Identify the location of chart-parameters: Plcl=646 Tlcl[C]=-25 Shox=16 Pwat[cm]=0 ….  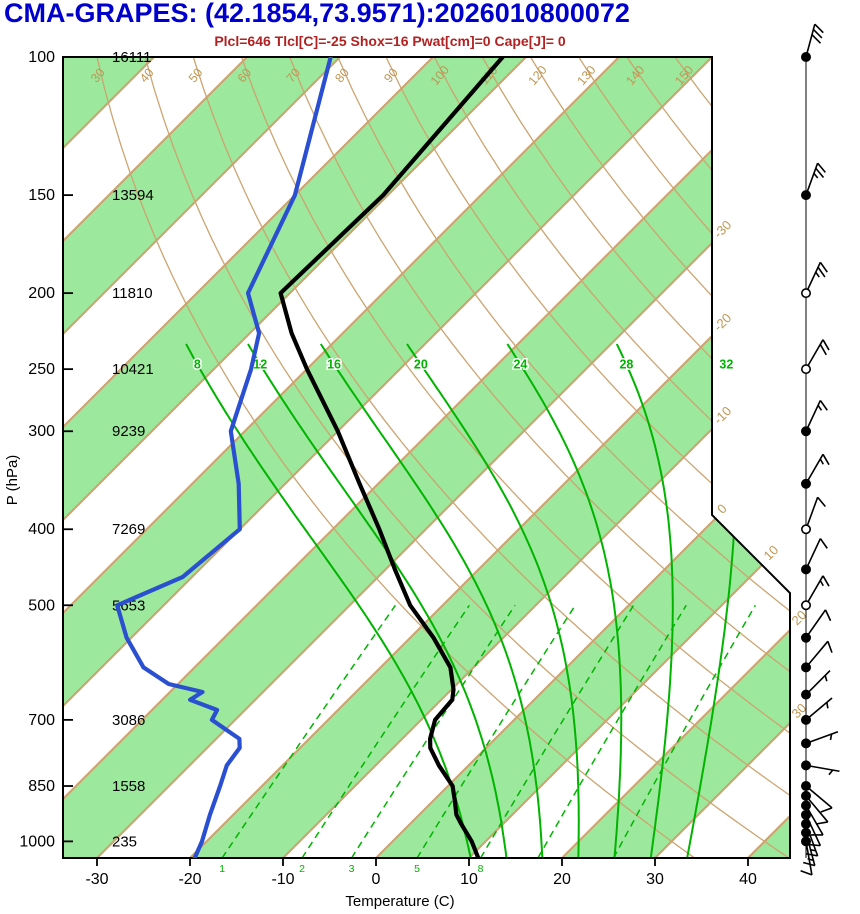
(390, 41).